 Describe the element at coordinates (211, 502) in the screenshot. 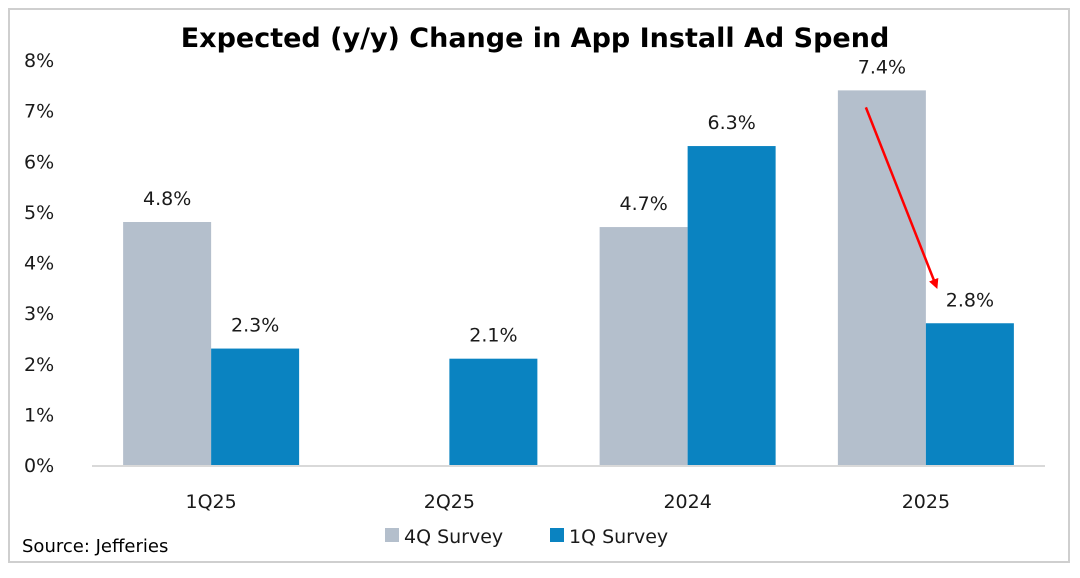

I see `x-tick-label: 1Q25` at that location.